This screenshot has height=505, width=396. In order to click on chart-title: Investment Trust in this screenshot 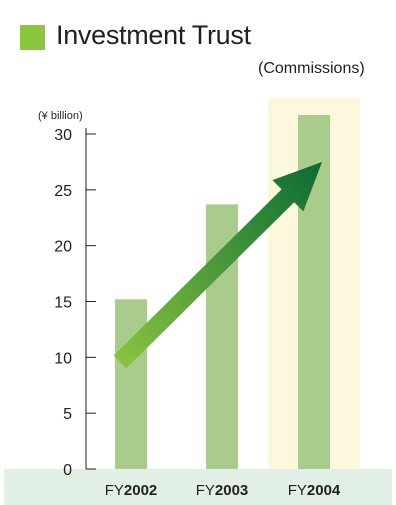, I will do `click(153, 35)`.